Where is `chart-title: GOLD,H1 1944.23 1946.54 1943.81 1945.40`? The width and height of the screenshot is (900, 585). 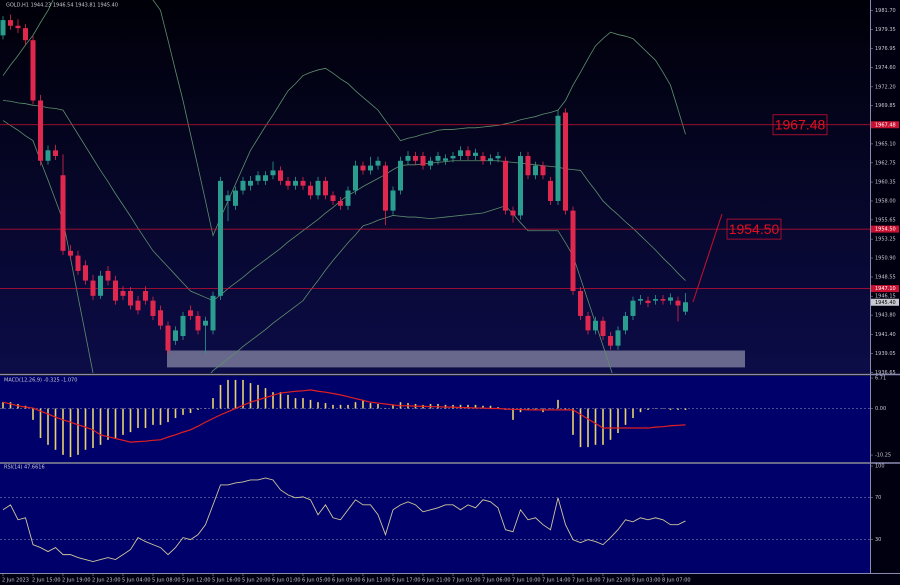 chart-title: GOLD,H1 1944.23 1946.54 1943.81 1945.40 is located at coordinates (62, 6).